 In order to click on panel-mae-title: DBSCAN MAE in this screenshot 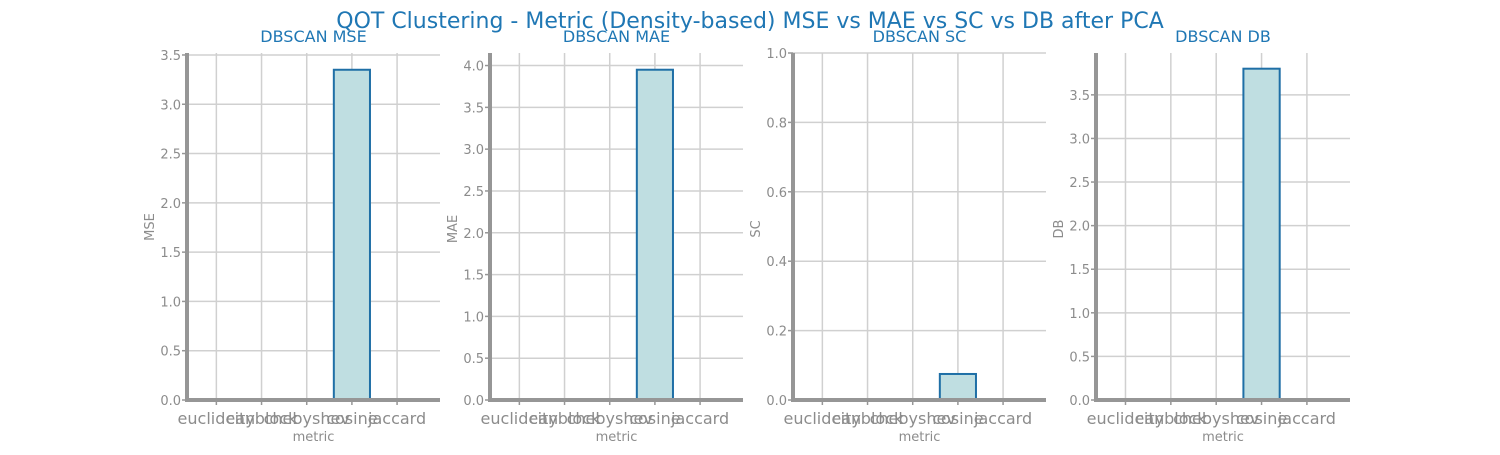, I will do `click(616, 36)`.